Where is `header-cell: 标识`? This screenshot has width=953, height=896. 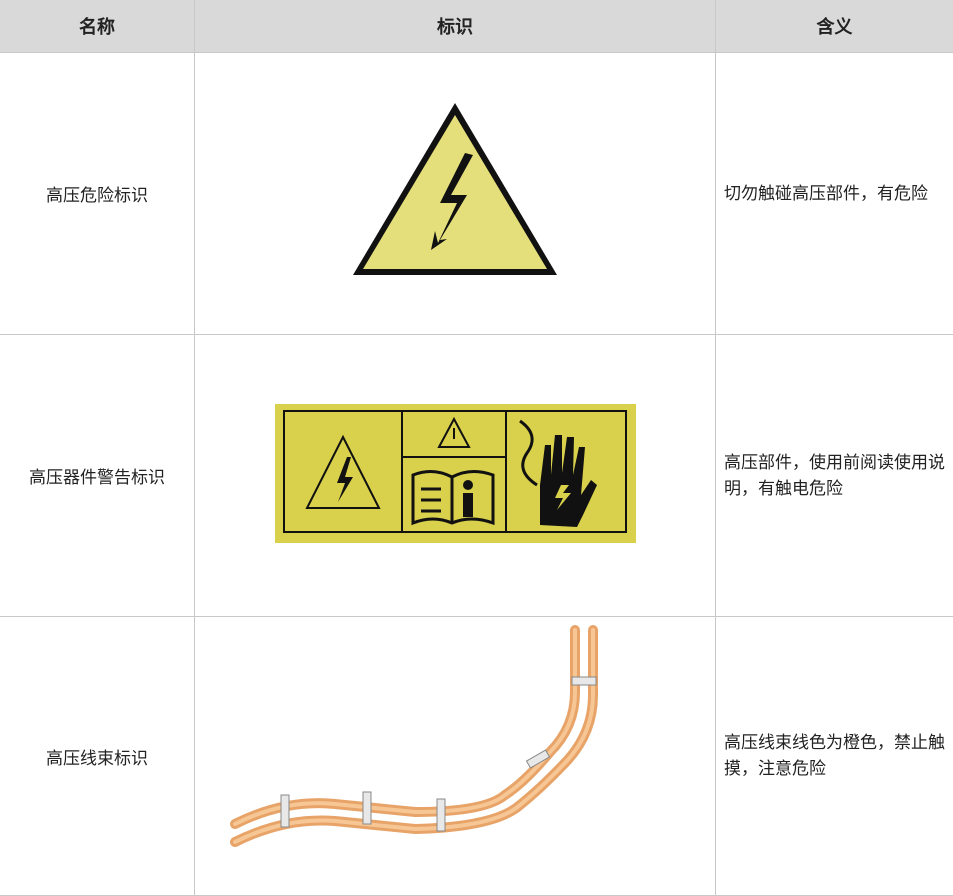 header-cell: 标识 is located at coordinates (455, 26).